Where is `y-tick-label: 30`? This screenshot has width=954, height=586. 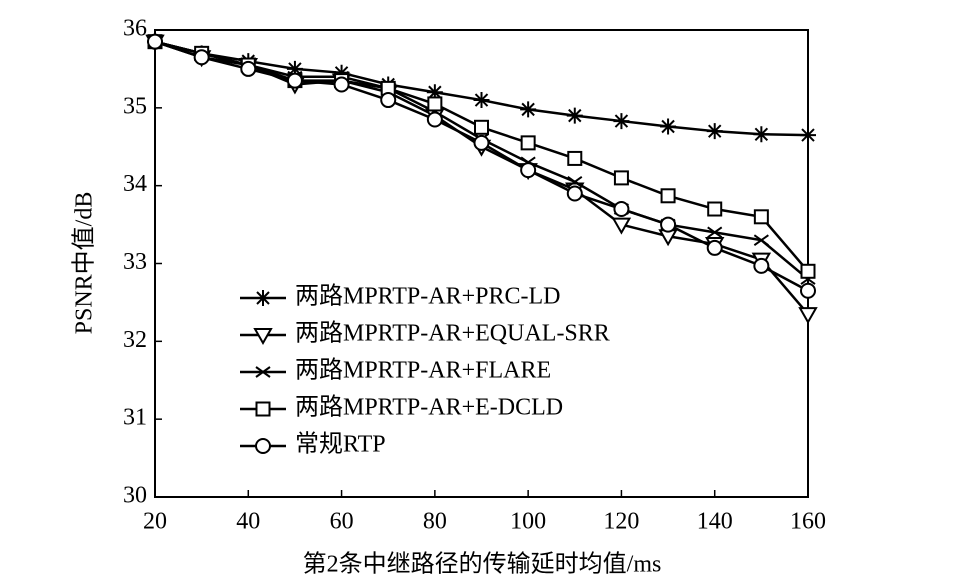
y-tick-label: 30 is located at coordinates (135, 496).